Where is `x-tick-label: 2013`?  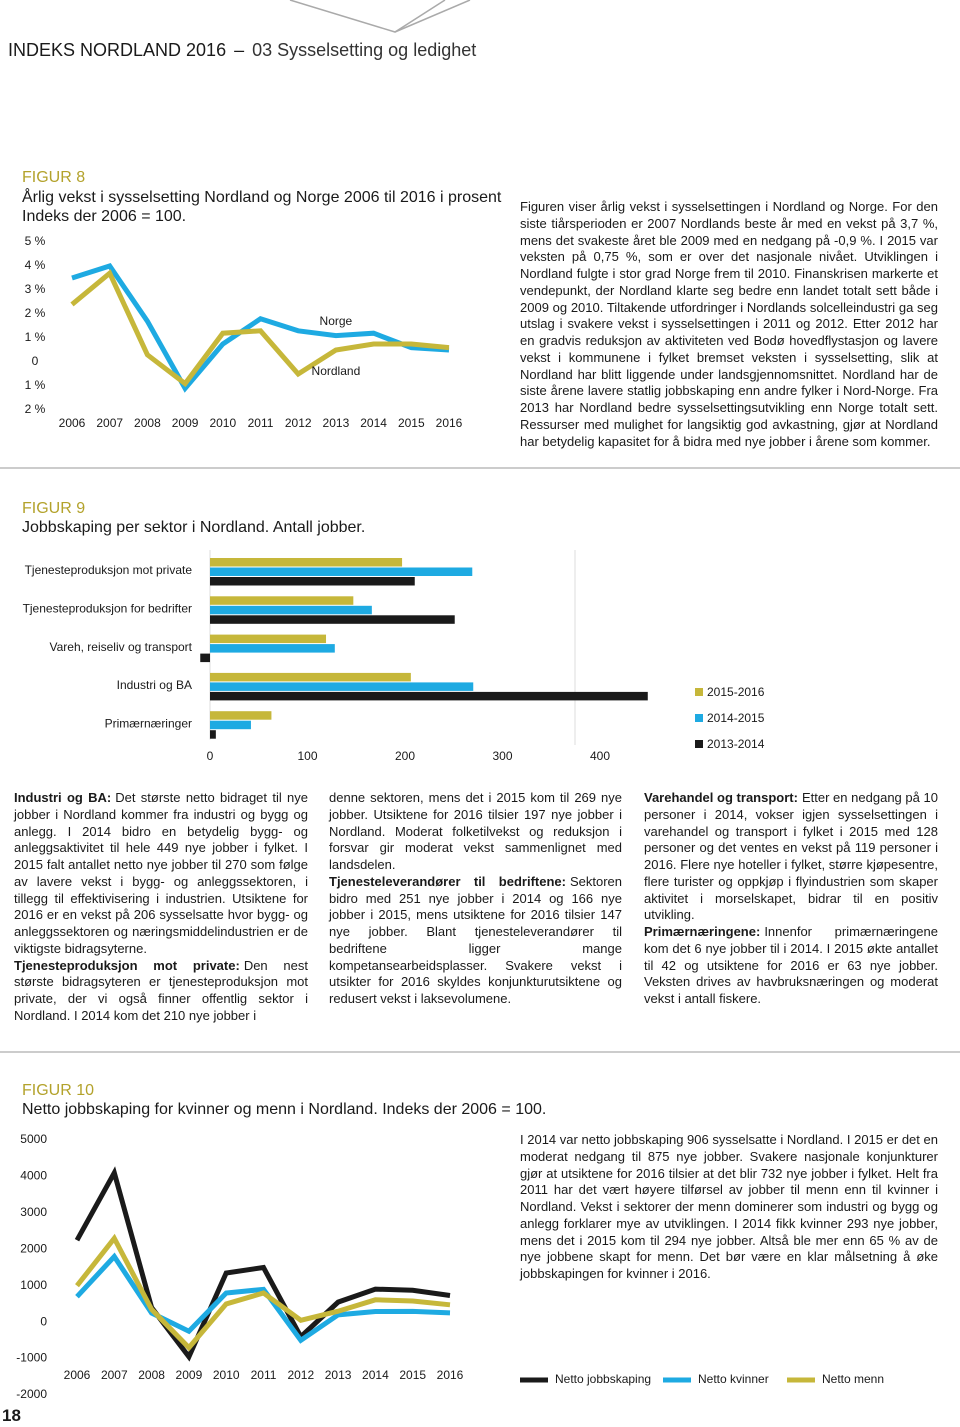 x-tick-label: 2013 is located at coordinates (338, 1375).